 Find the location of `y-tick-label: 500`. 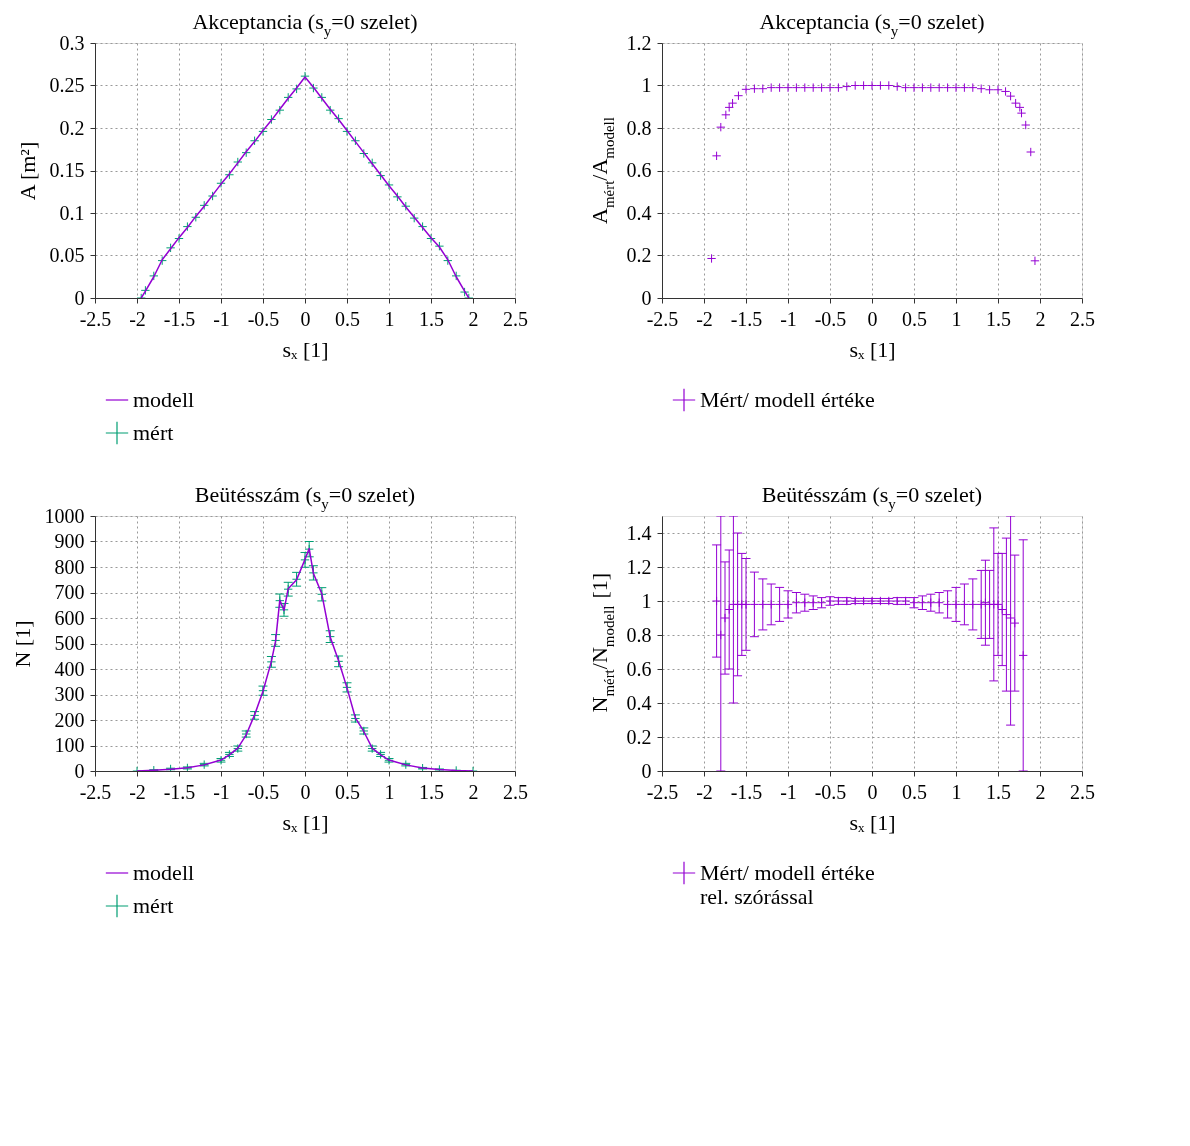

y-tick-label: 500 is located at coordinates (69, 643).